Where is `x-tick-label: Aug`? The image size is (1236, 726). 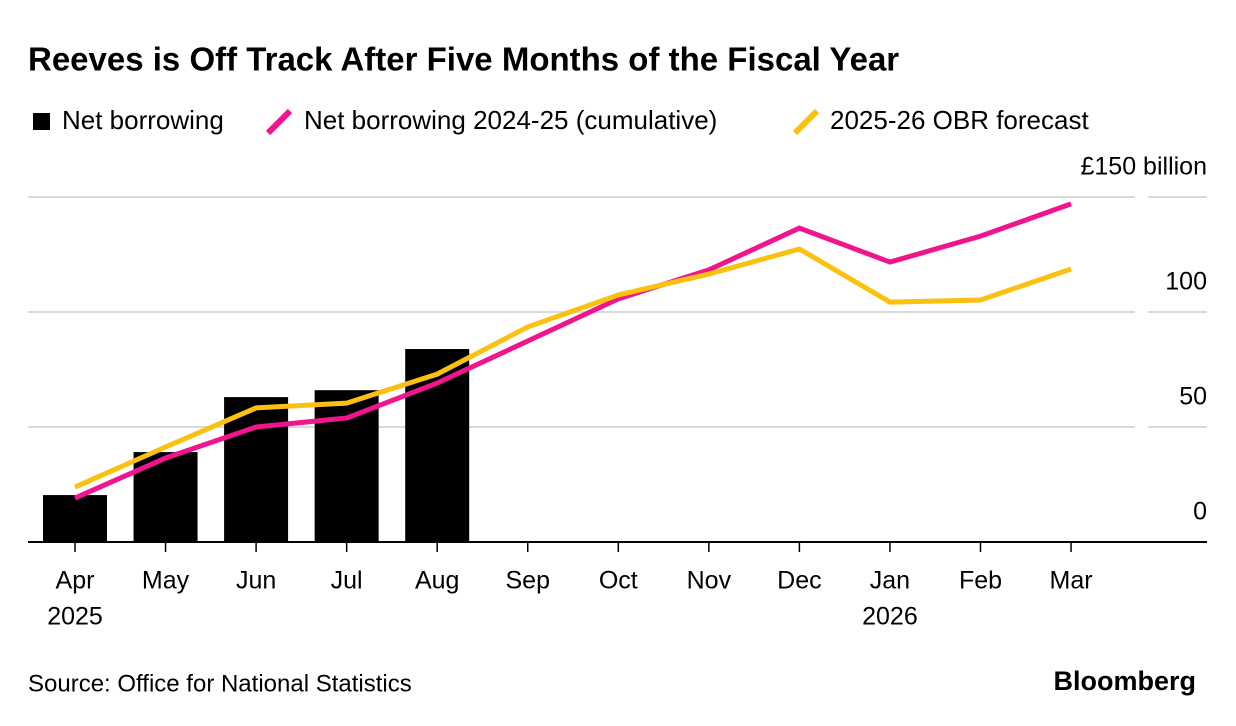 x-tick-label: Aug is located at coordinates (437, 581).